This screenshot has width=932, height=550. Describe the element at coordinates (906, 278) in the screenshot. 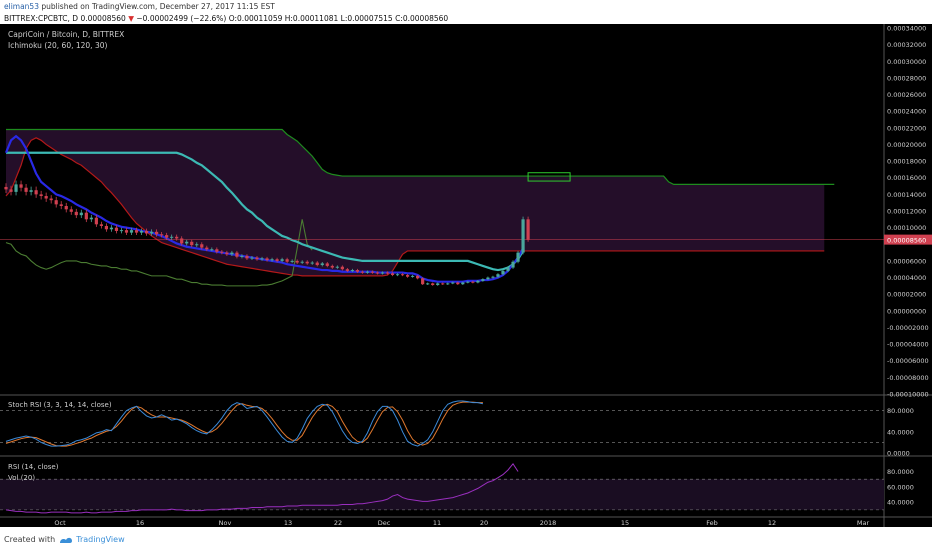

I see `y-tick-label: 0.00004000` at that location.